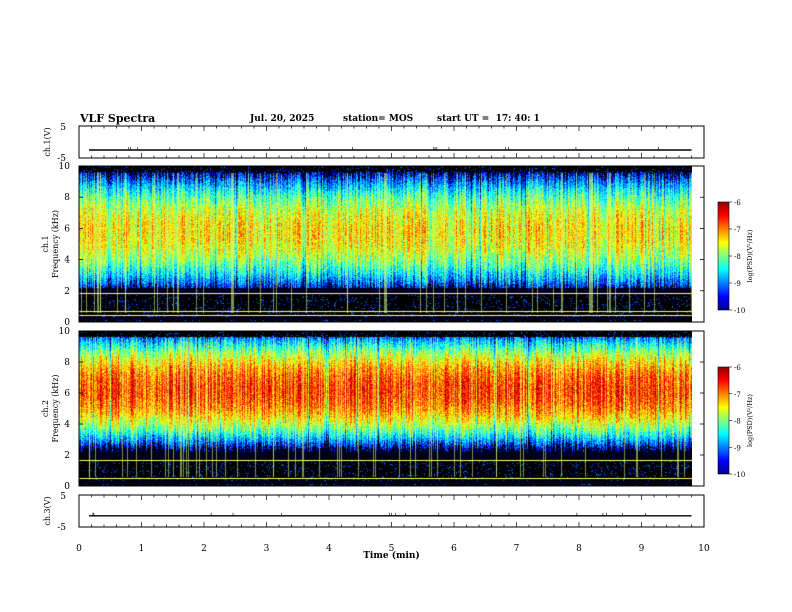 The height and width of the screenshot is (612, 792). I want to click on colorbar-label-1: log(PSD)(V²/Hz), so click(750, 255).